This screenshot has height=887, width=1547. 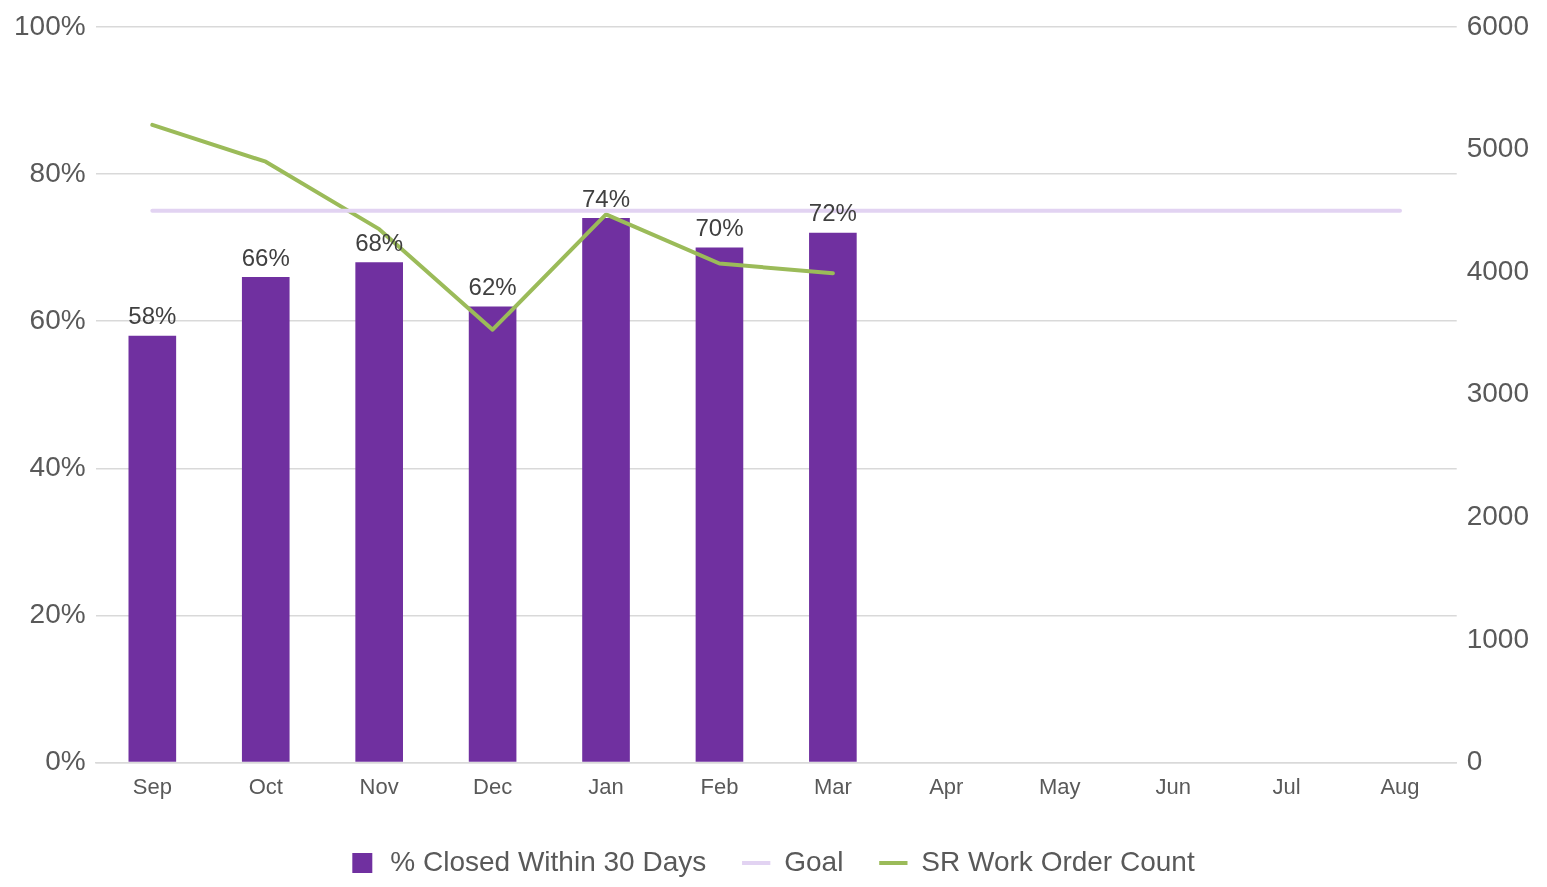 What do you see at coordinates (57, 614) in the screenshot?
I see `y-tick-label: 20%` at bounding box center [57, 614].